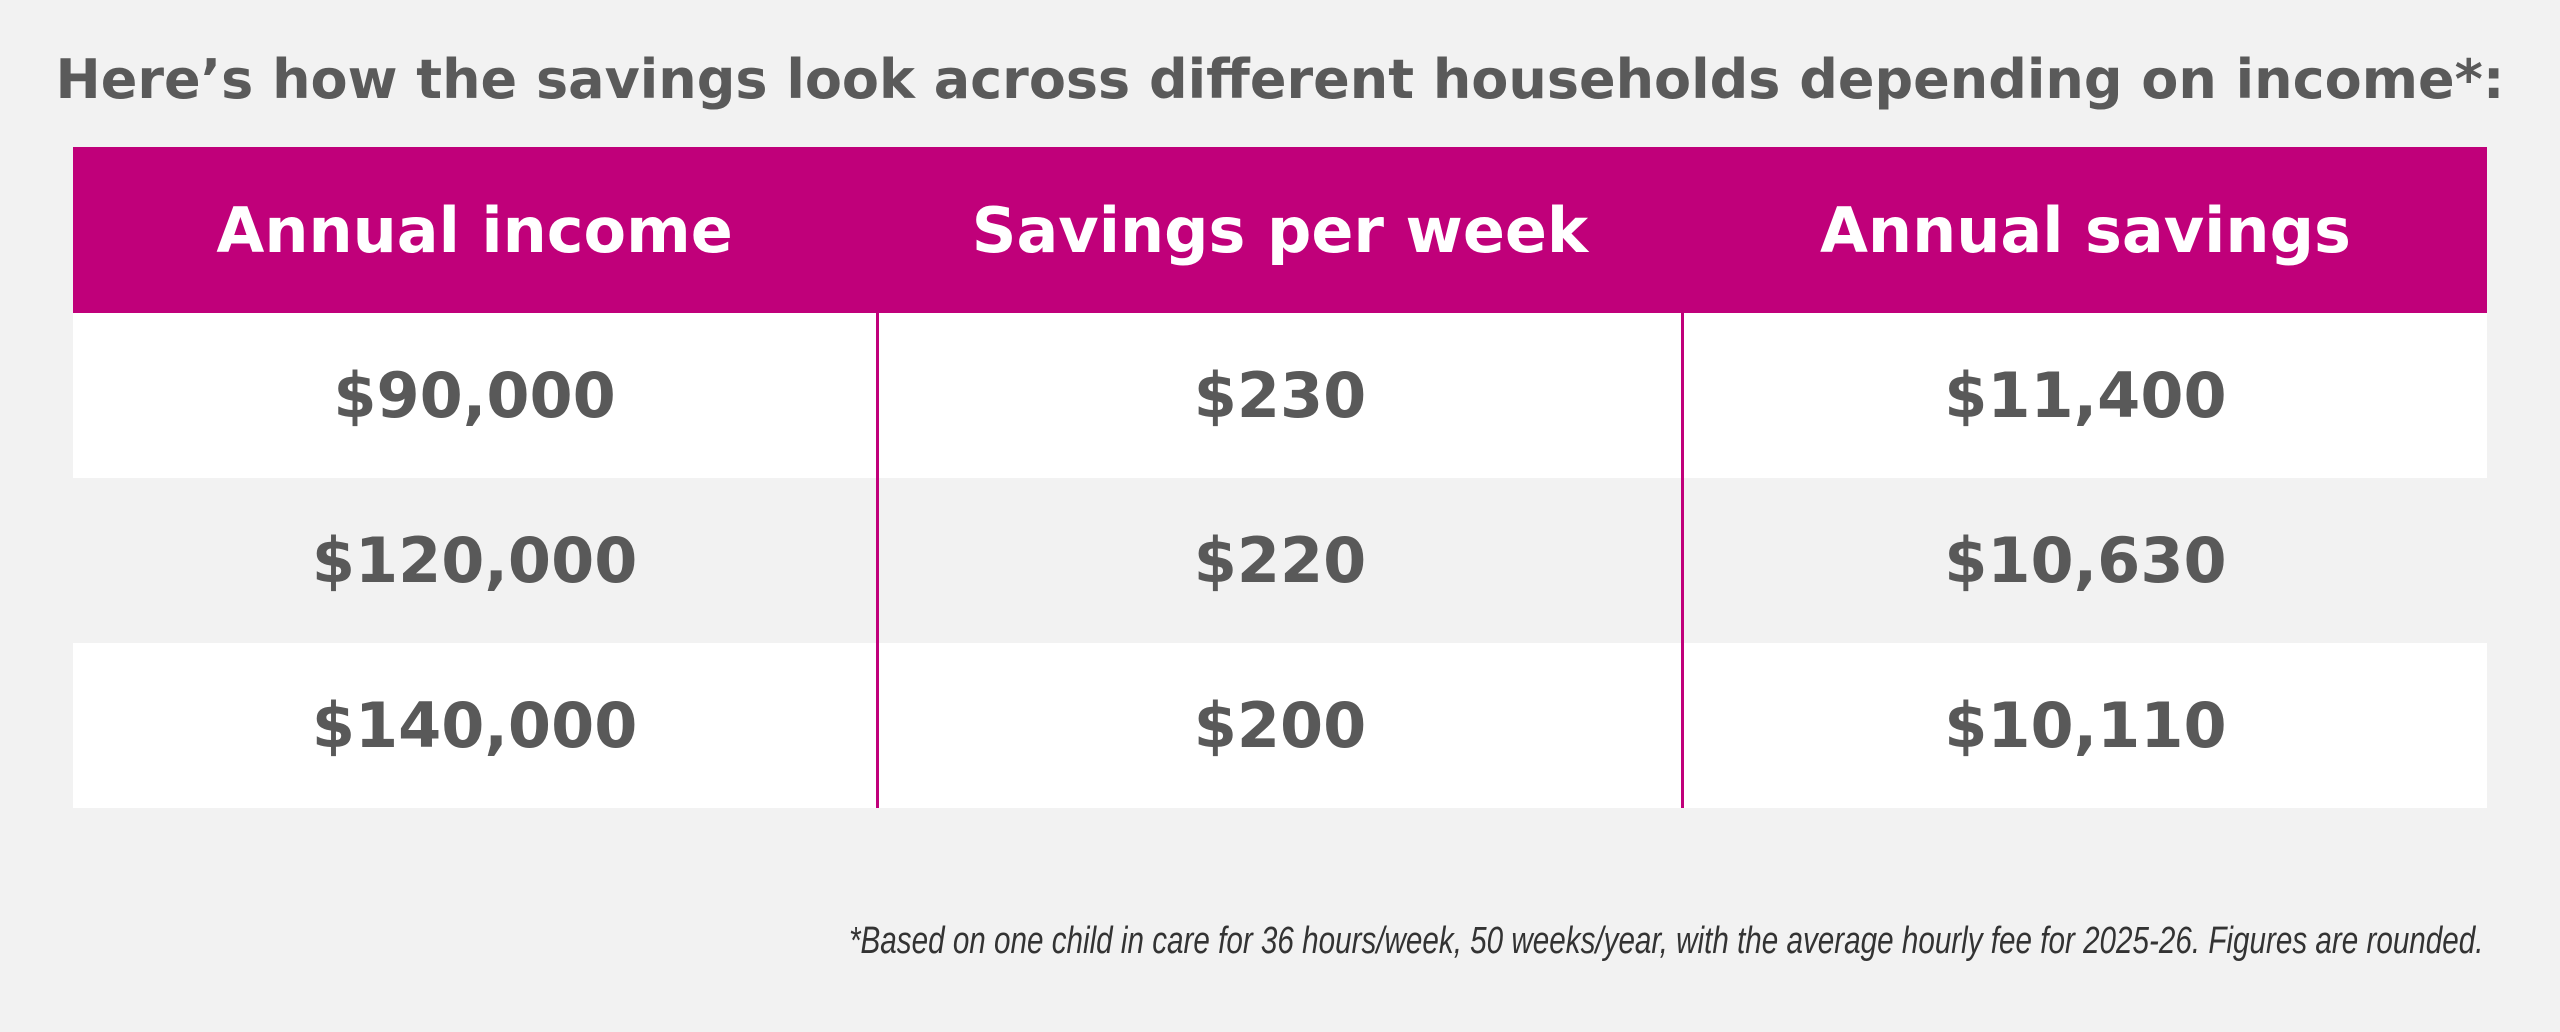 Image resolution: width=2560 pixels, height=1032 pixels. Describe the element at coordinates (2083, 230) in the screenshot. I see `column-header: Annual savings` at that location.